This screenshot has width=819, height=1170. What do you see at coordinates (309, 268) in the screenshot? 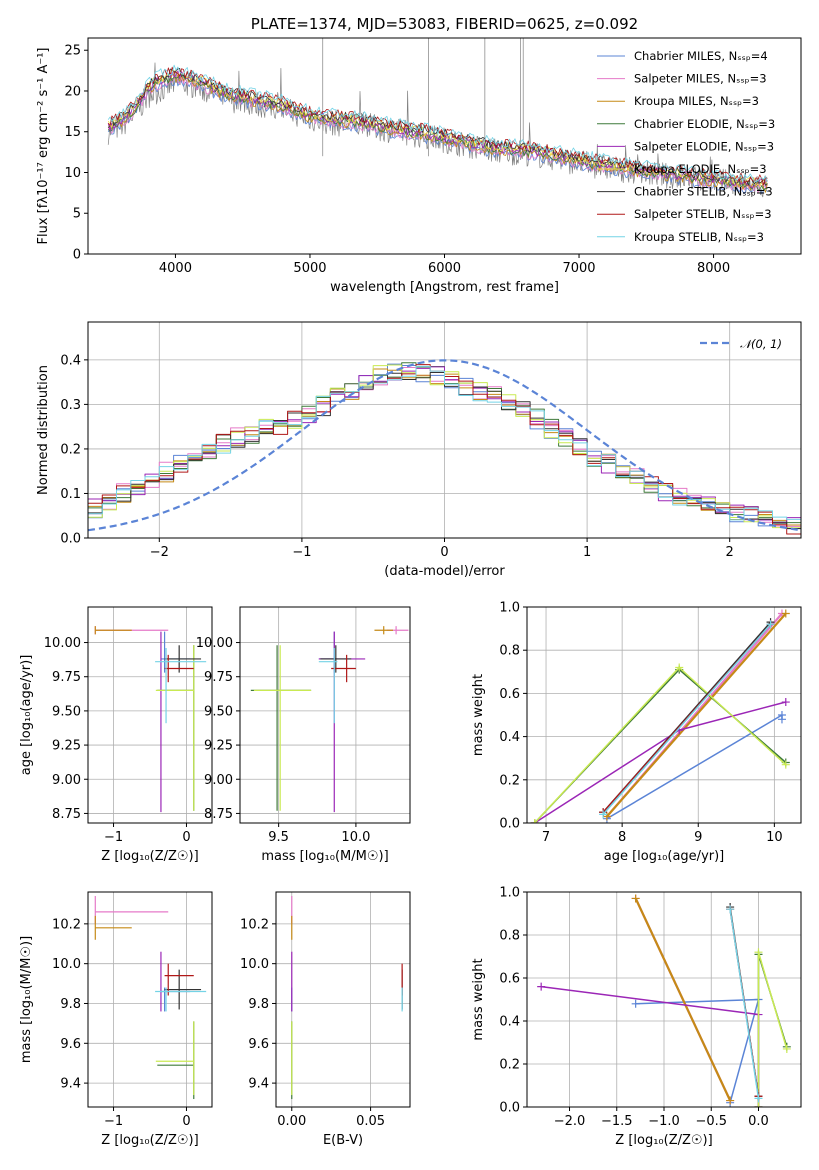
I see `x-tick-label: 5000` at bounding box center [309, 268].